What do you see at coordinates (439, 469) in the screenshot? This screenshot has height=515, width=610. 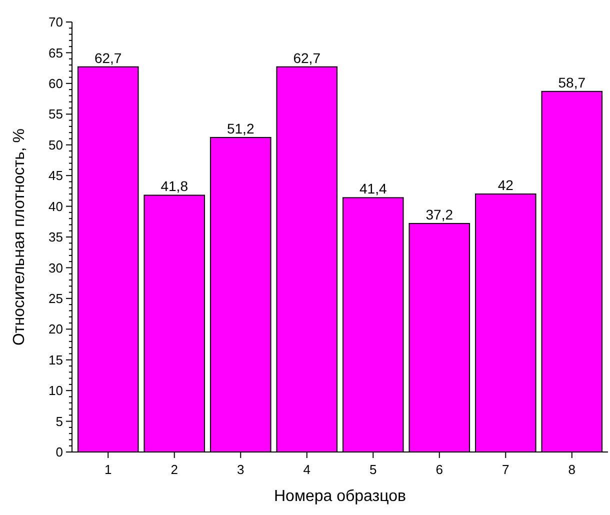 I see `x-tick-label: 6` at bounding box center [439, 469].